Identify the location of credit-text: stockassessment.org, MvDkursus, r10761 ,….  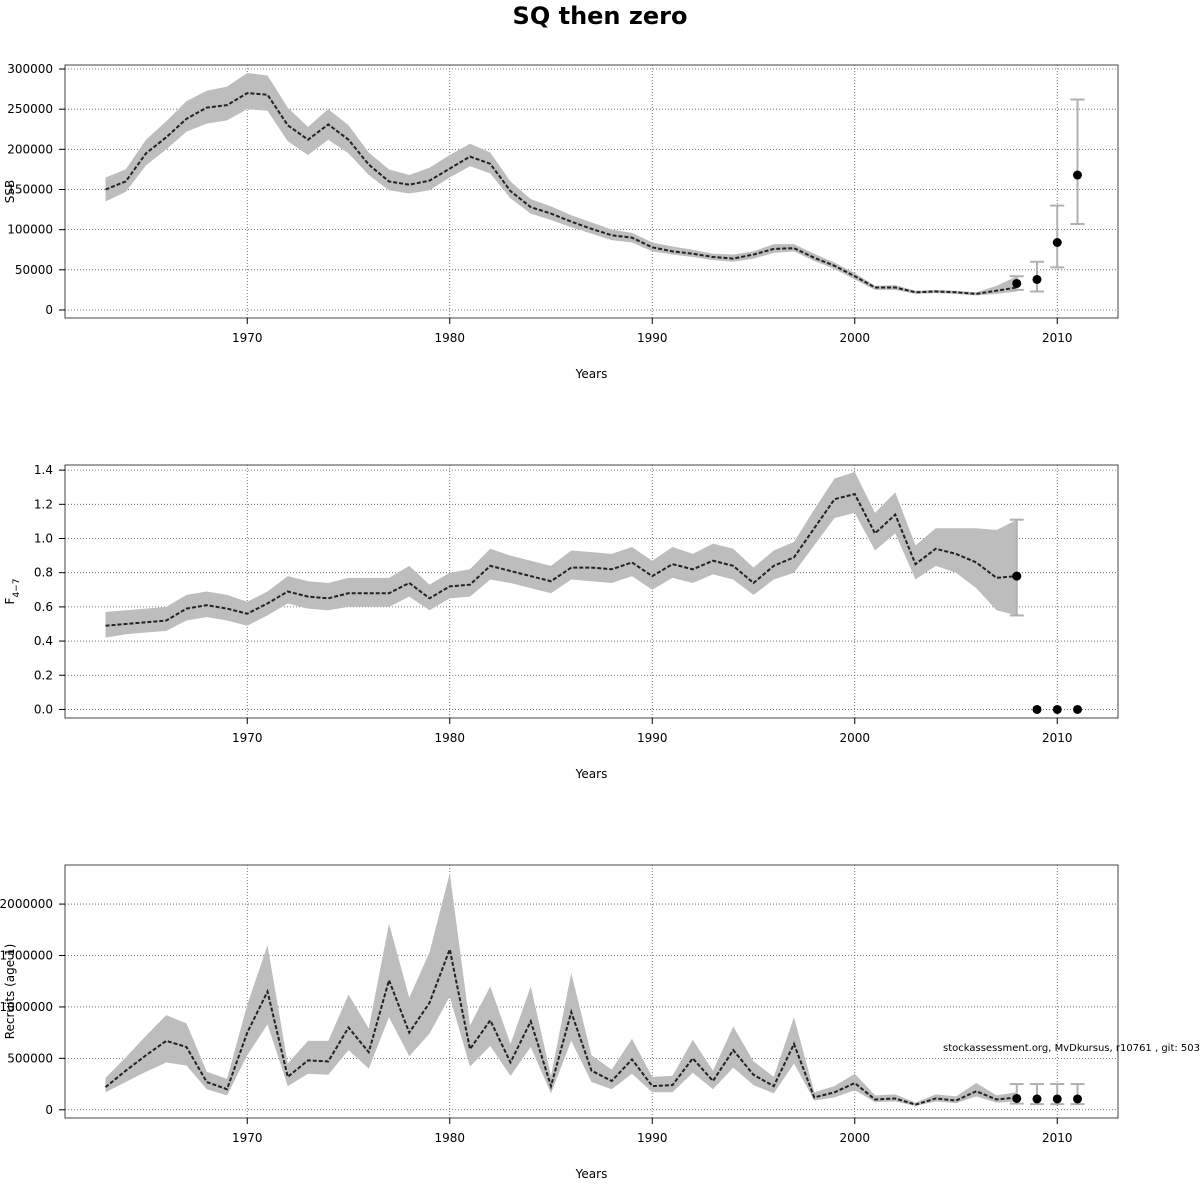
(1071, 1048).